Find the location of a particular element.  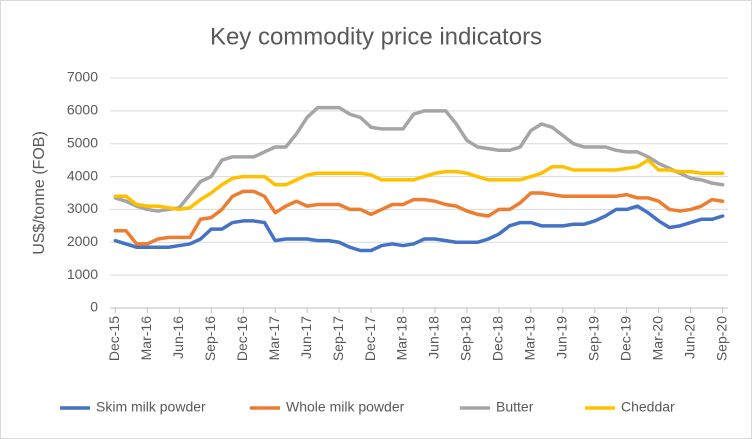

legend-label: Butter is located at coordinates (515, 407).